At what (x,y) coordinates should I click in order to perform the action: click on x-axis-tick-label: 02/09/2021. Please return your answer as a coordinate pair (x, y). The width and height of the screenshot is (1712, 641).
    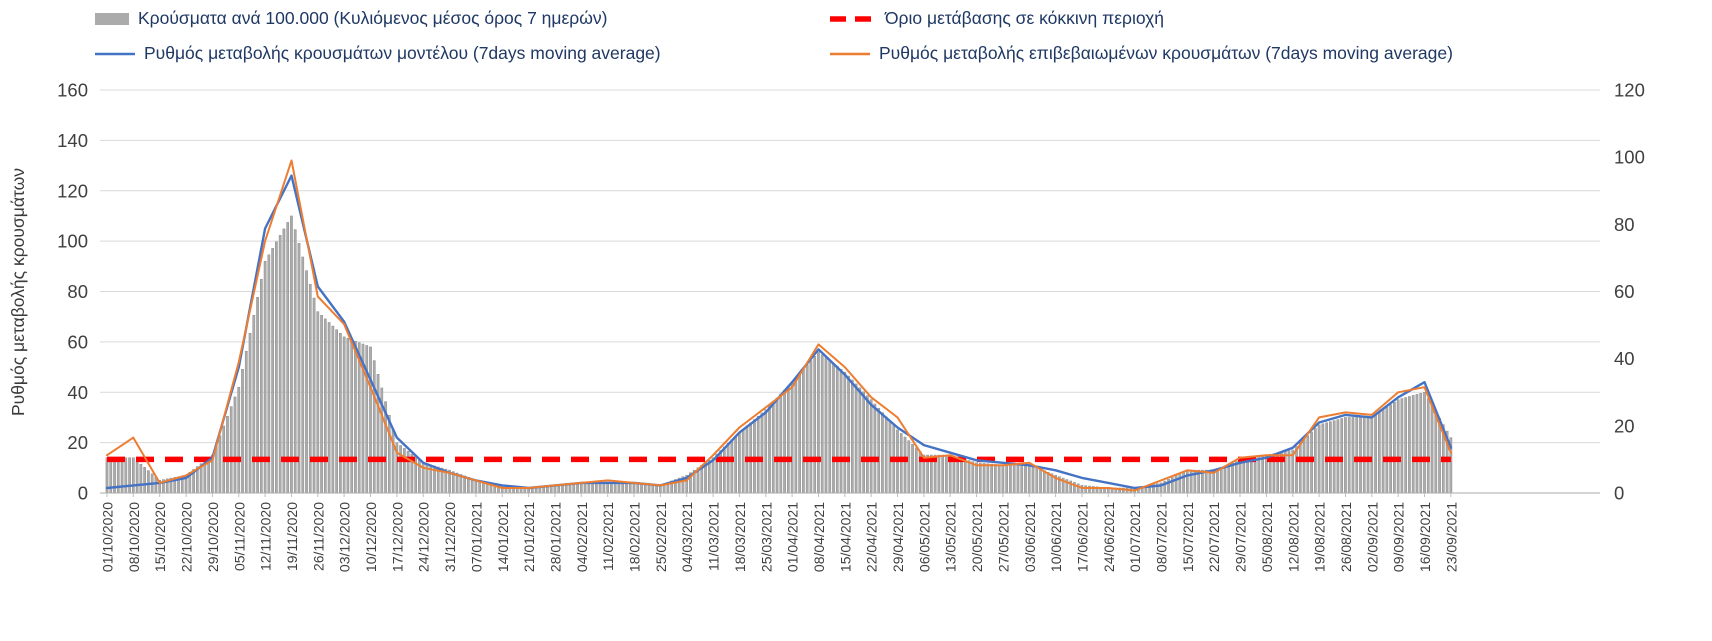
    Looking at the image, I should click on (1372, 537).